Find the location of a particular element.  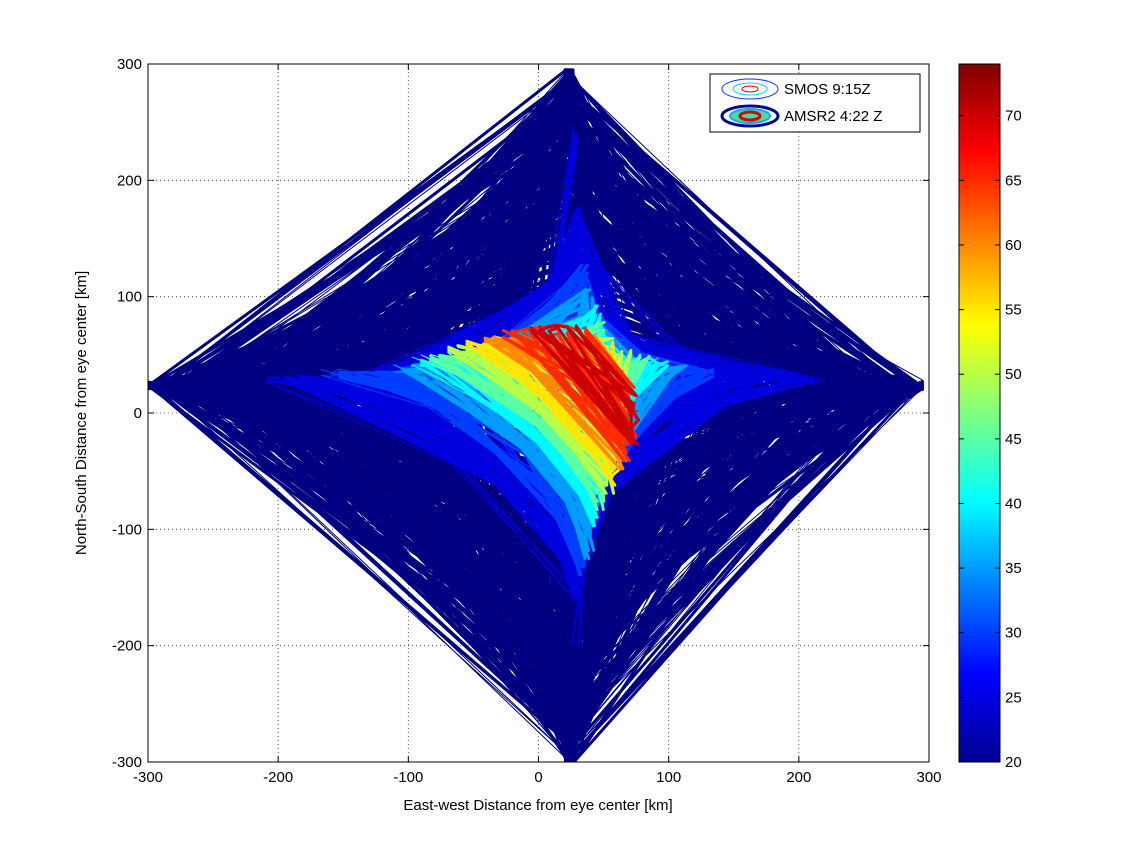

colorbar-tick-label: 50 is located at coordinates (1013, 374).